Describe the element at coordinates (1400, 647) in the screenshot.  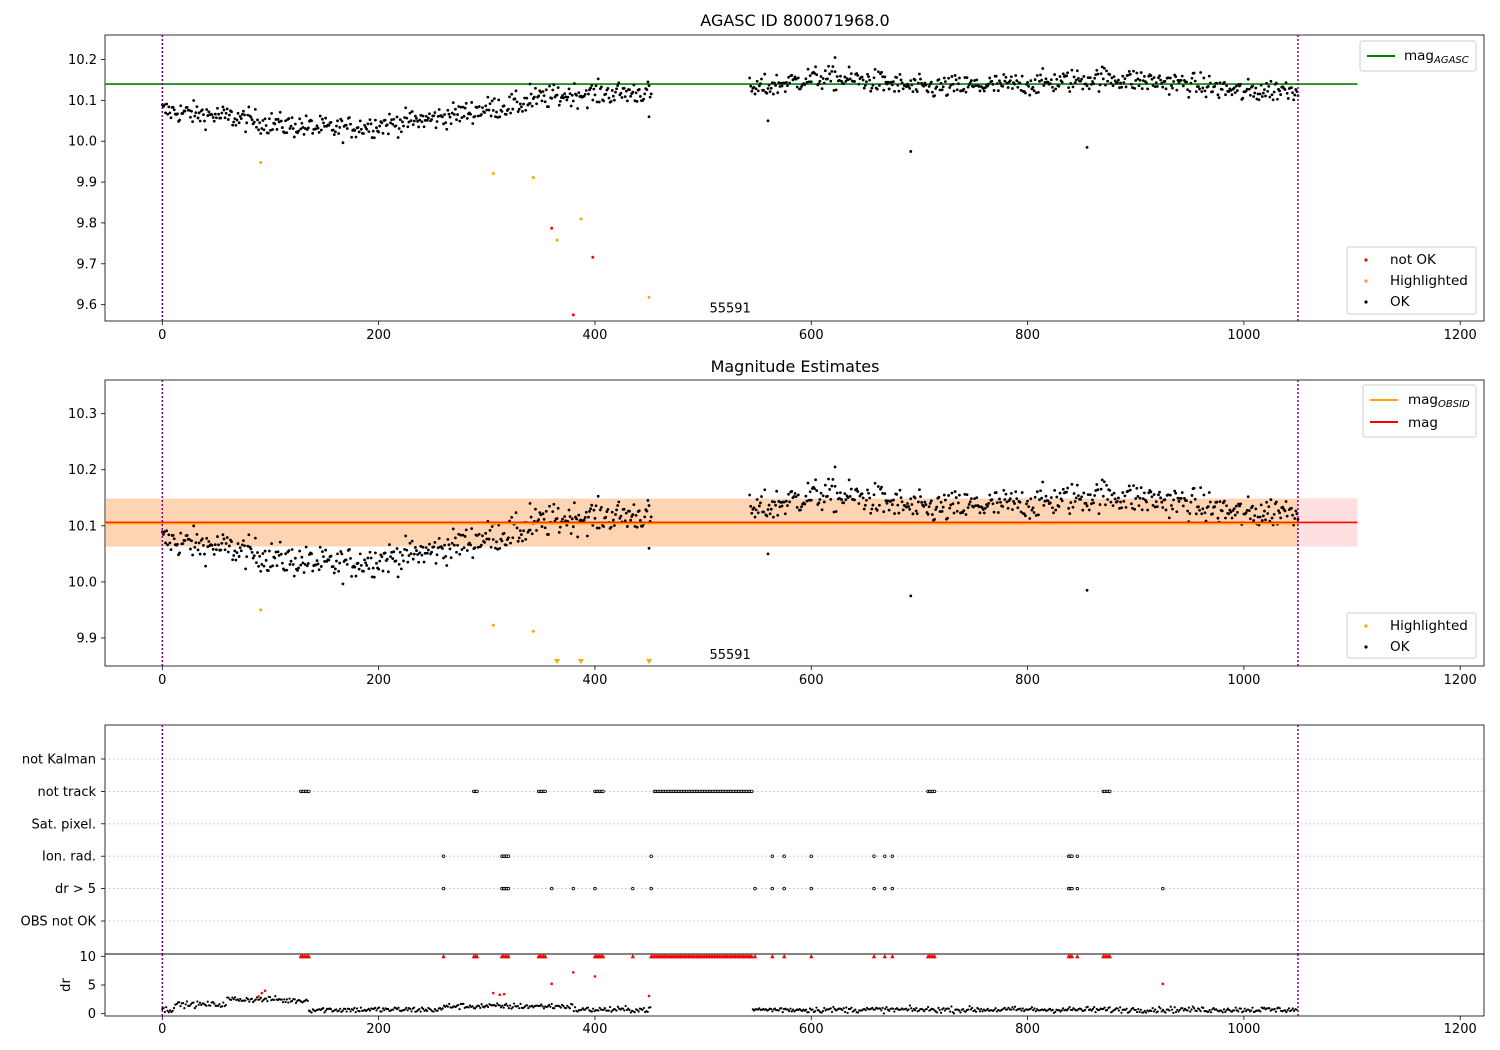
I see `magnitude-legend-label-1: OK` at that location.